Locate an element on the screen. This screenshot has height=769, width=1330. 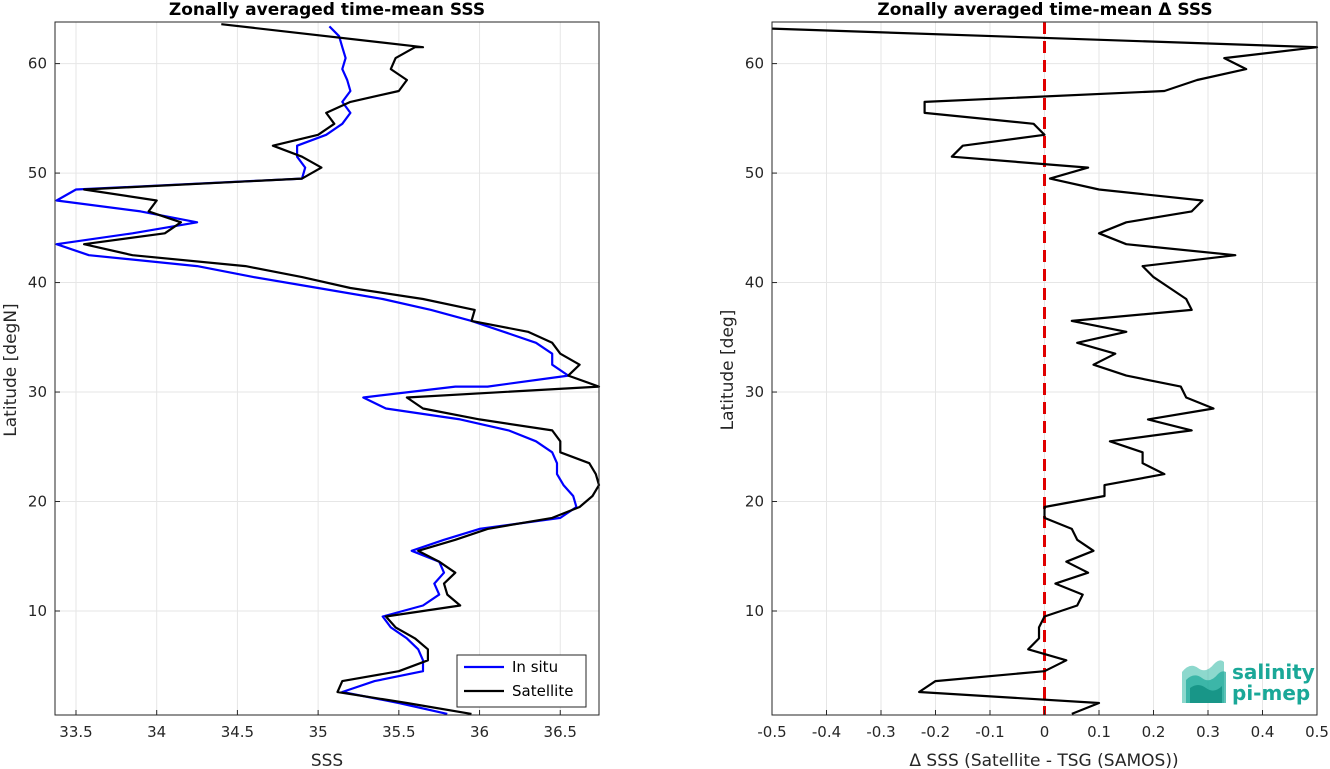
legend: In situ Satellite is located at coordinates (521, 681).